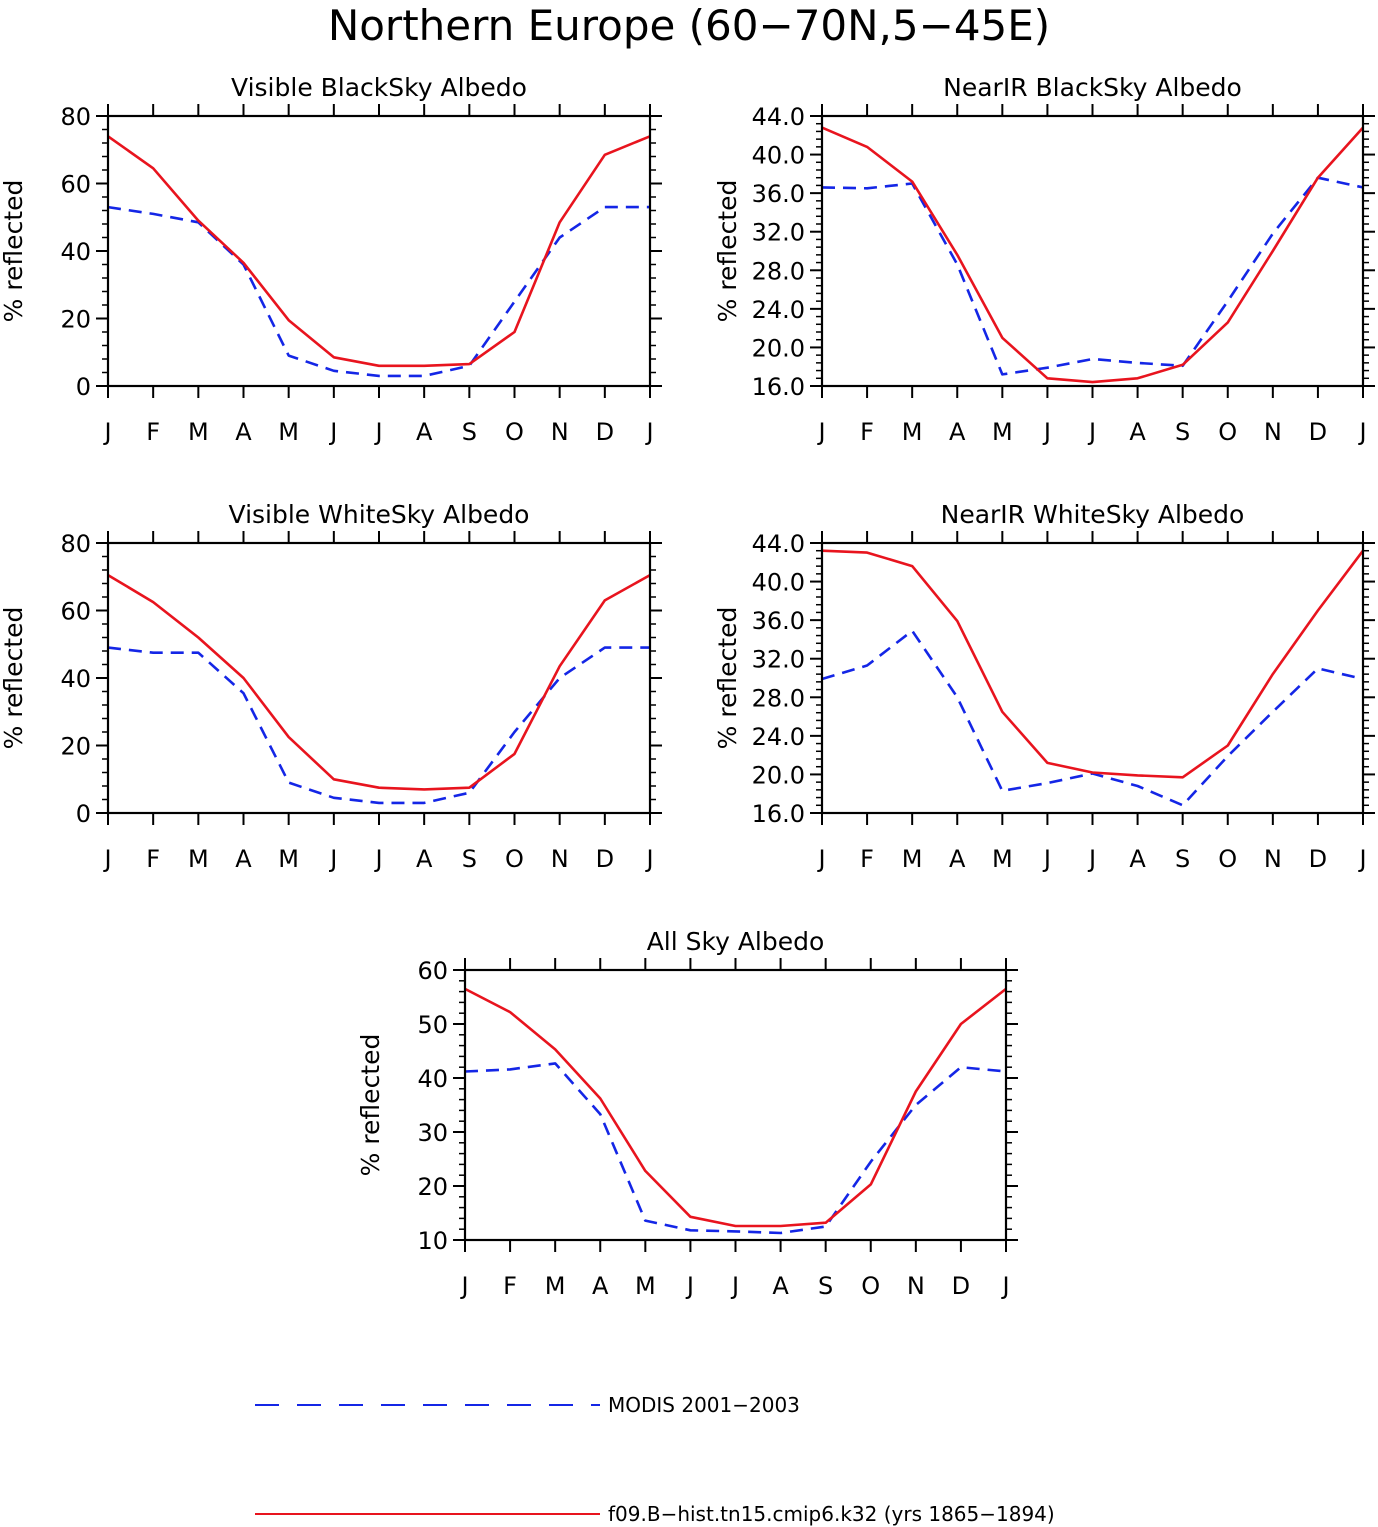 Image resolution: width=1378 pixels, height=1527 pixels. I want to click on y-tick-label: 10, so click(432, 1241).